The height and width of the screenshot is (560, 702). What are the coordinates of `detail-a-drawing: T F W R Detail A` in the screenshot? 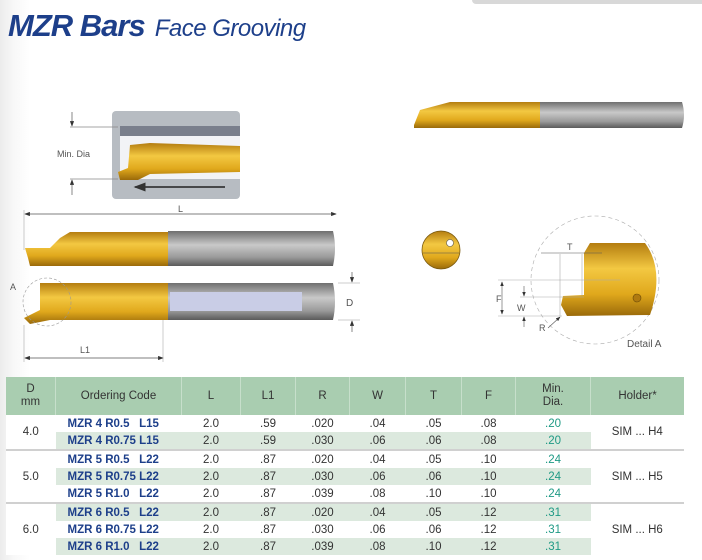 It's located at (579, 282).